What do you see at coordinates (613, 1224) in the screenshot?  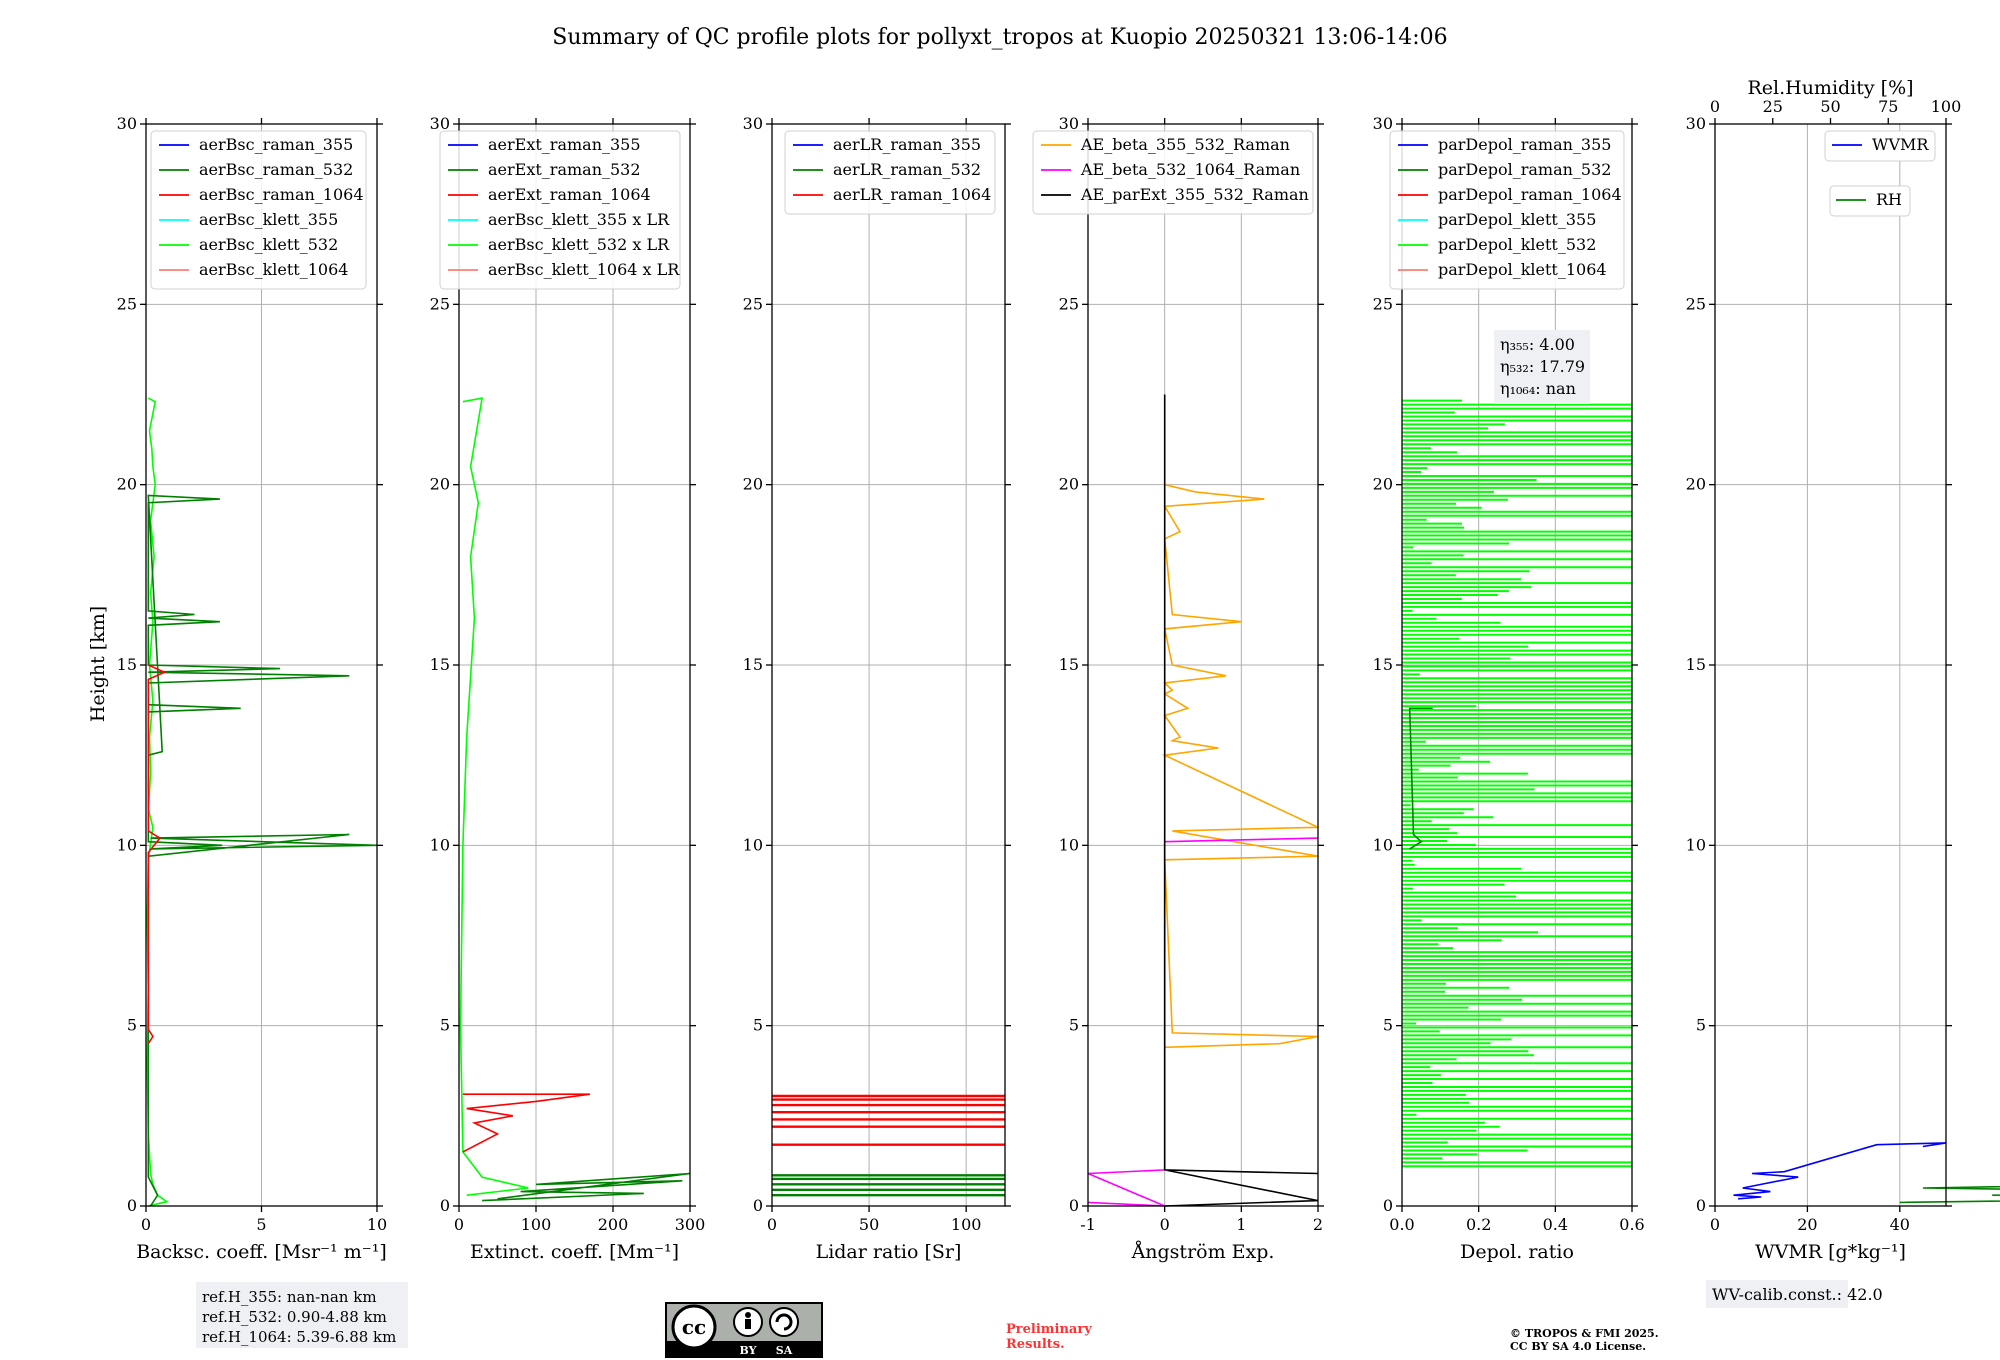 I see `x-tick-label: 200` at bounding box center [613, 1224].